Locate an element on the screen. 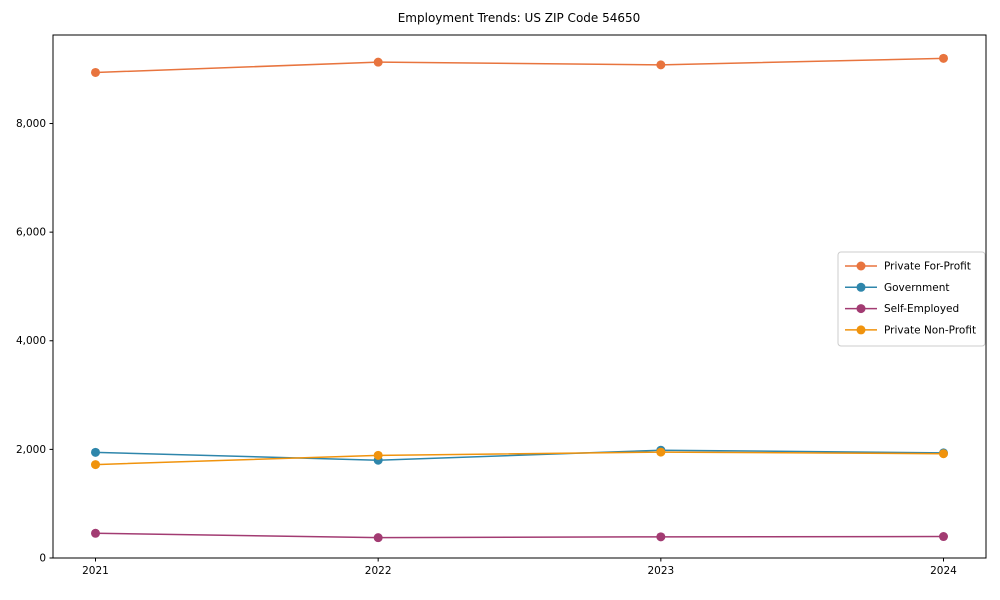  legend-item: Private Non-Profit is located at coordinates (910, 330).